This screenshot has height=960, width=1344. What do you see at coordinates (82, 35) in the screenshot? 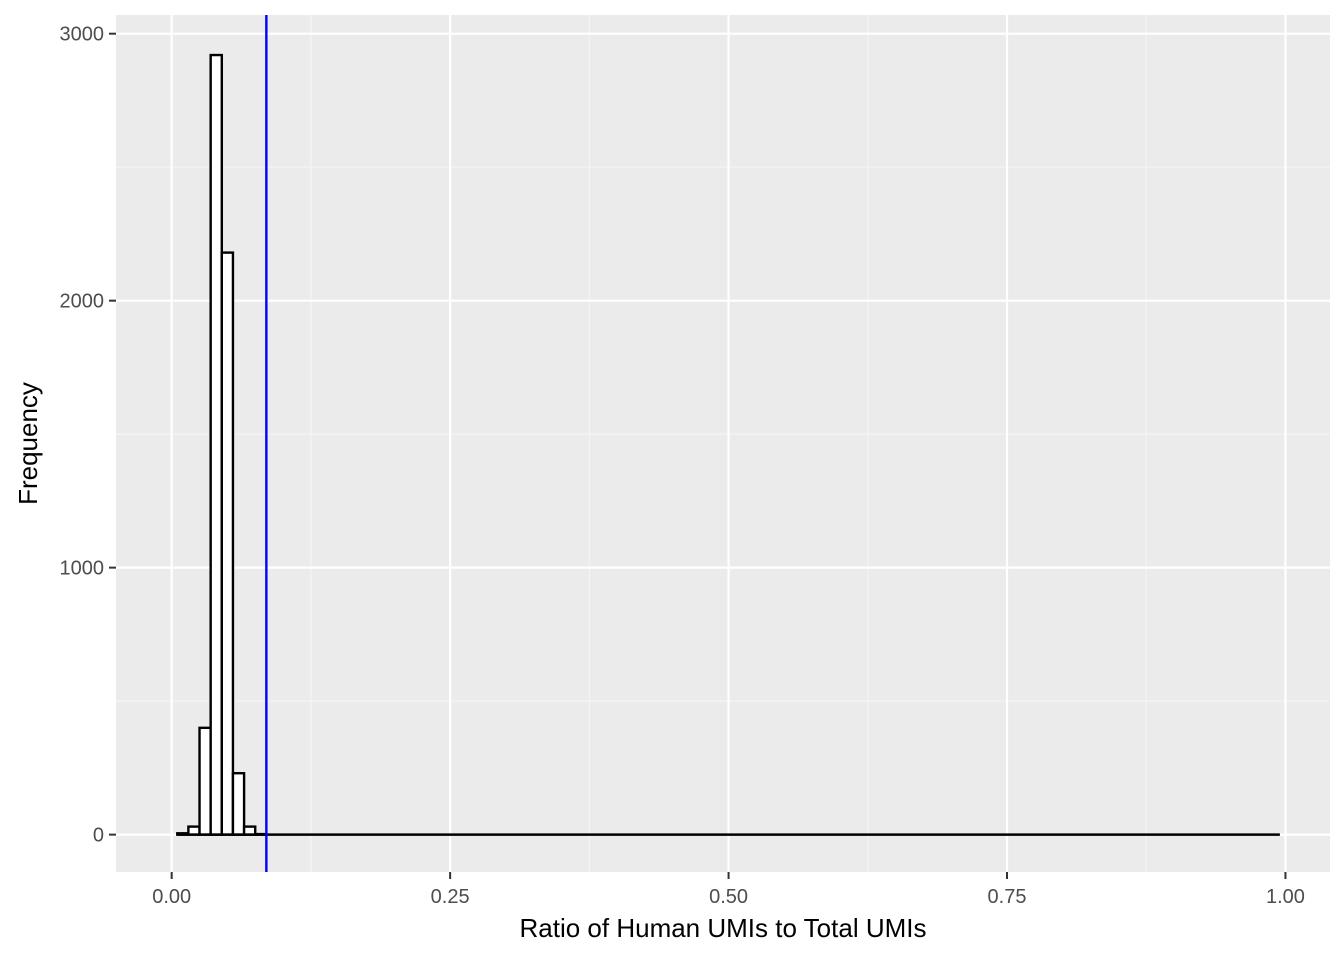
I see `y-tick-label: 3000` at bounding box center [82, 35].